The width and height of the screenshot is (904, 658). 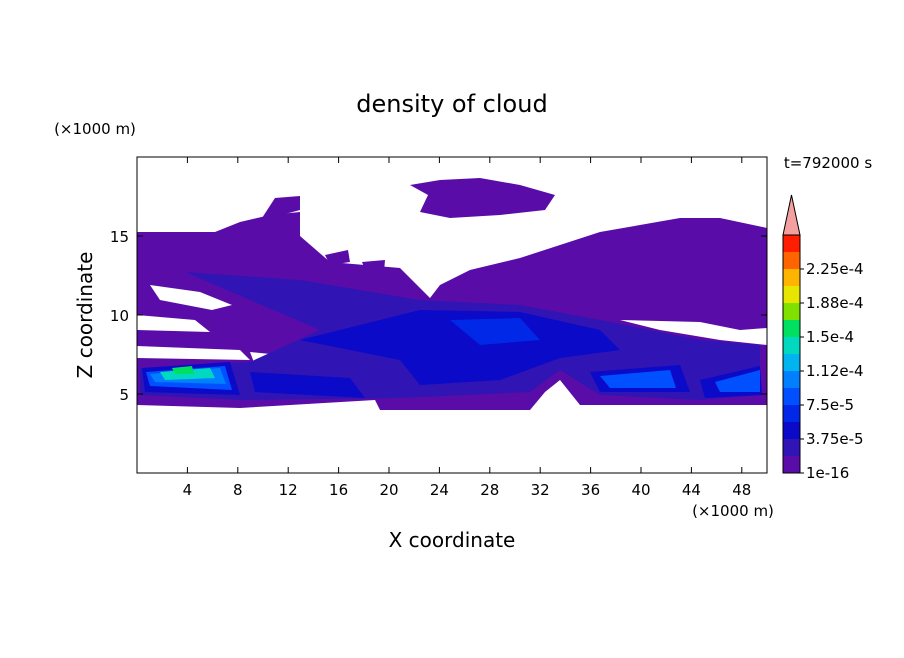 I want to click on x-tick-label: 32, so click(x=540, y=490).